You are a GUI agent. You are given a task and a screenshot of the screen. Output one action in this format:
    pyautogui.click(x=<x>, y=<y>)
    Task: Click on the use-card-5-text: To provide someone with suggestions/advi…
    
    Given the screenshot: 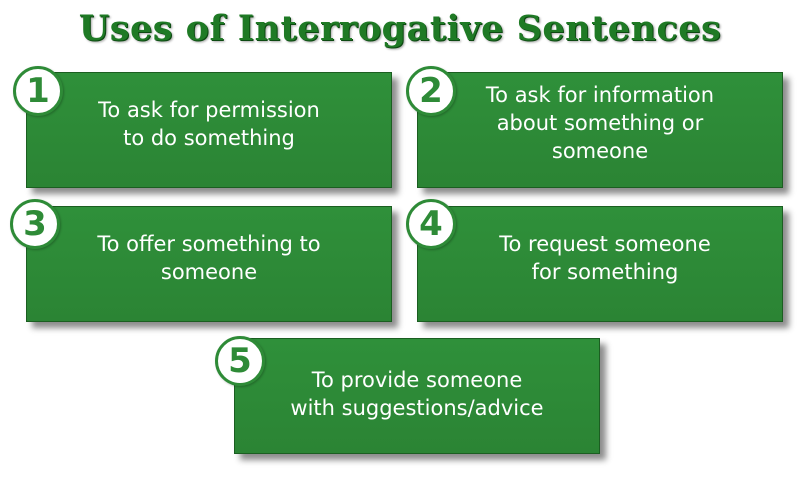 What is the action you would take?
    pyautogui.click(x=417, y=394)
    